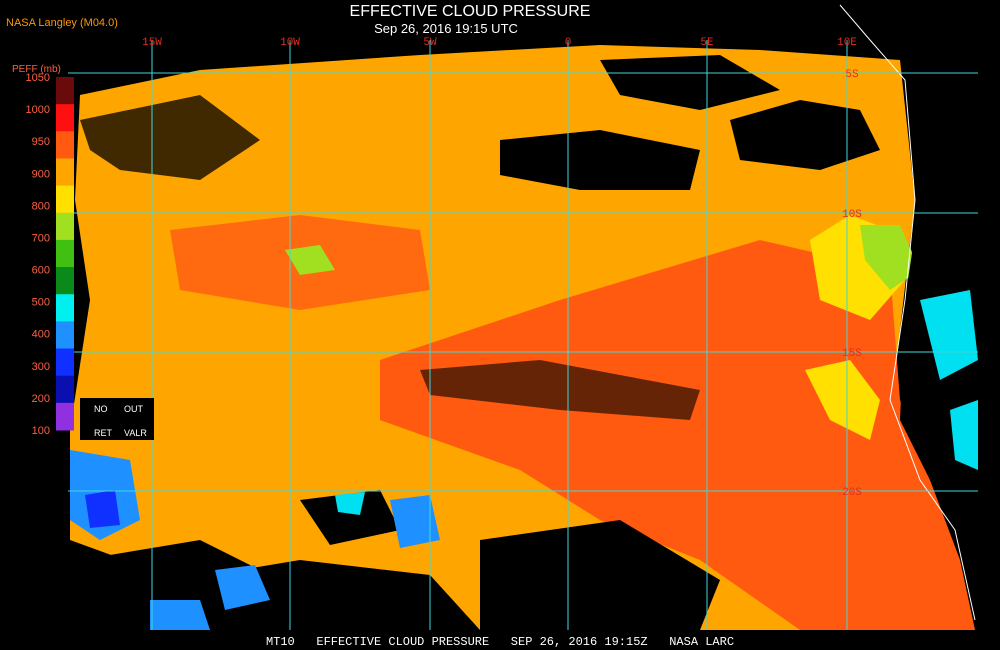 This screenshot has width=1000, height=650. What do you see at coordinates (41, 303) in the screenshot?
I see `colorbar-tick-label: 500` at bounding box center [41, 303].